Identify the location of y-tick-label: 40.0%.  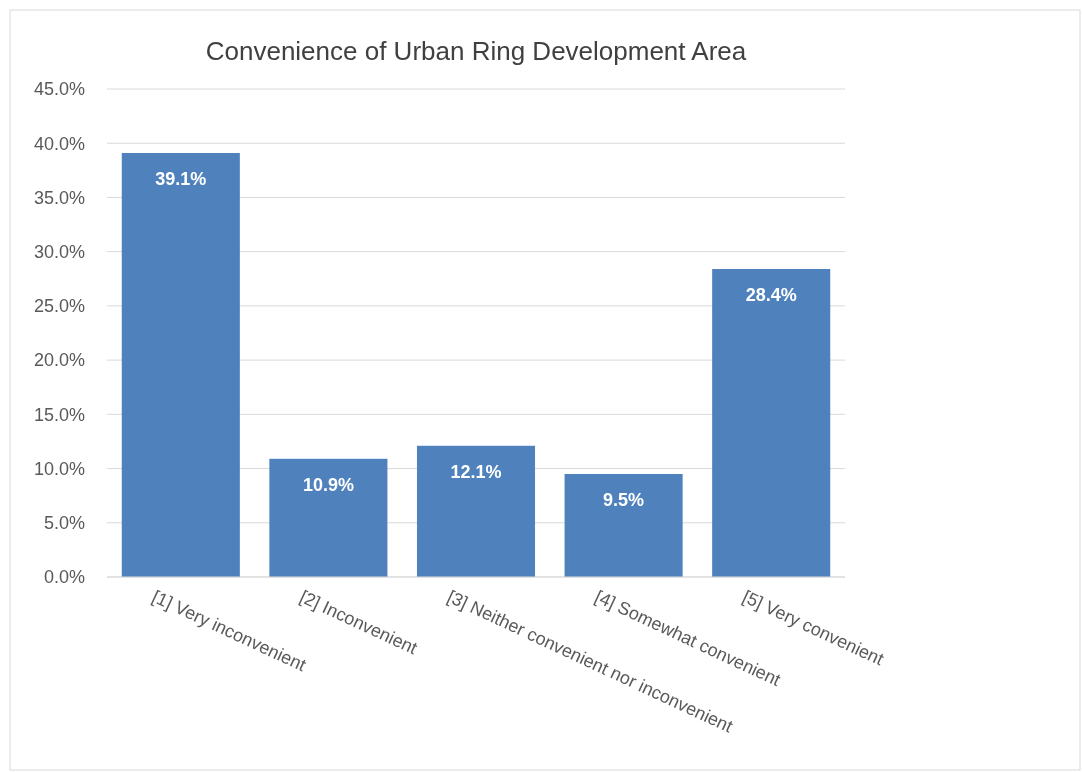
(59, 143).